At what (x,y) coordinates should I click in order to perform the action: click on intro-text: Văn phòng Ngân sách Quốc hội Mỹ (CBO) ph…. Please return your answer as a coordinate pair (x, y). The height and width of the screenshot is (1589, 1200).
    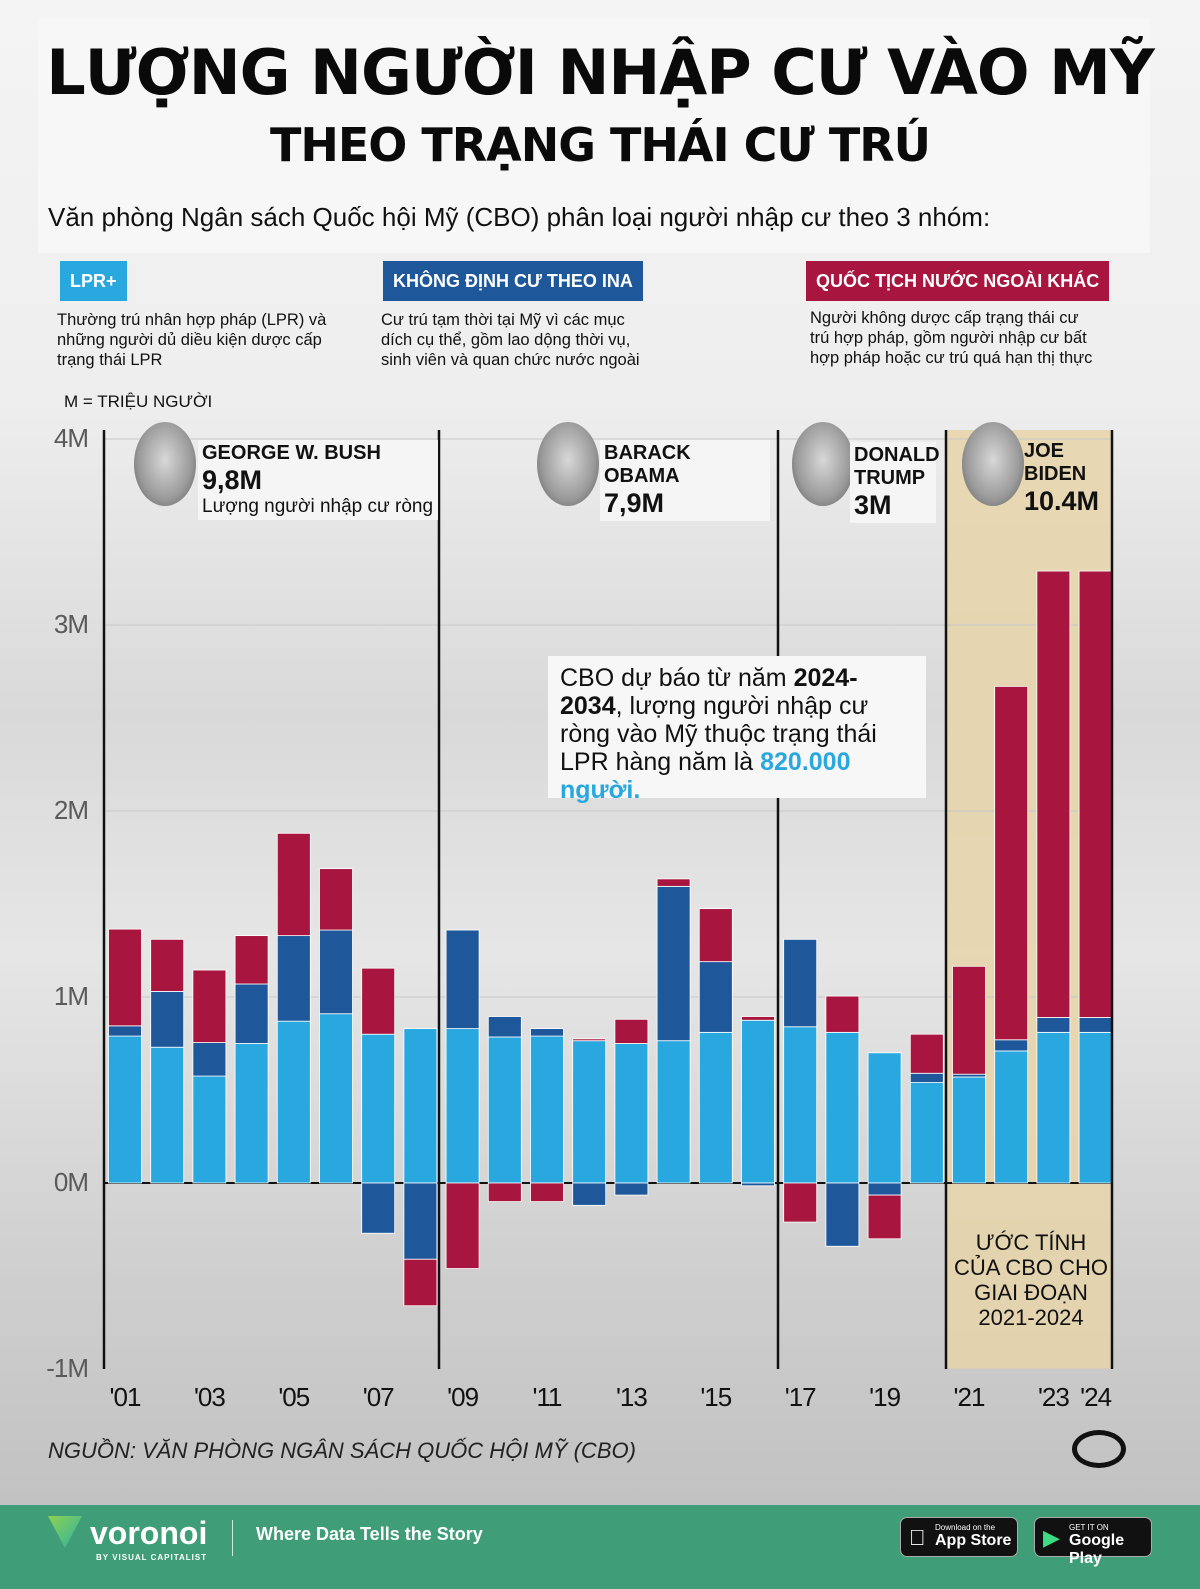
    Looking at the image, I should click on (519, 217).